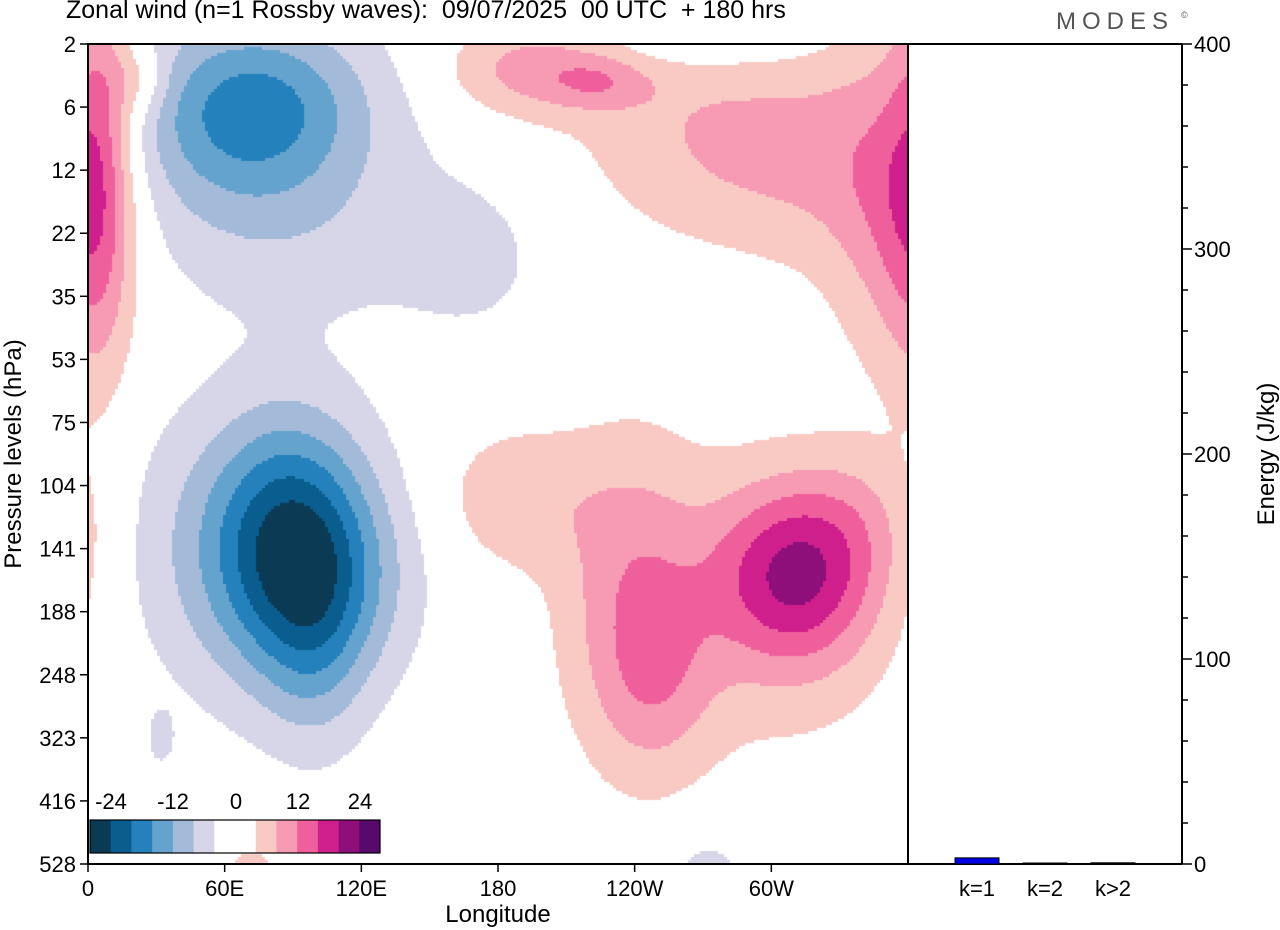  What do you see at coordinates (1115, 21) in the screenshot?
I see `brand-logo: MODES` at bounding box center [1115, 21].